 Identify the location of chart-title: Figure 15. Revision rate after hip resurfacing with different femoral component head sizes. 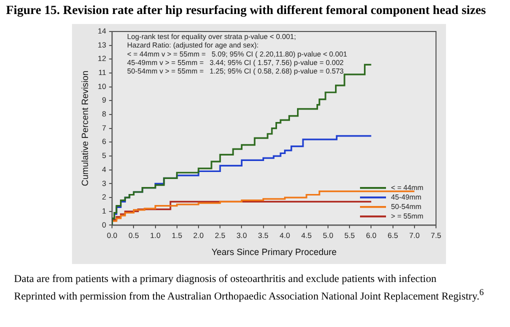
(246, 10).